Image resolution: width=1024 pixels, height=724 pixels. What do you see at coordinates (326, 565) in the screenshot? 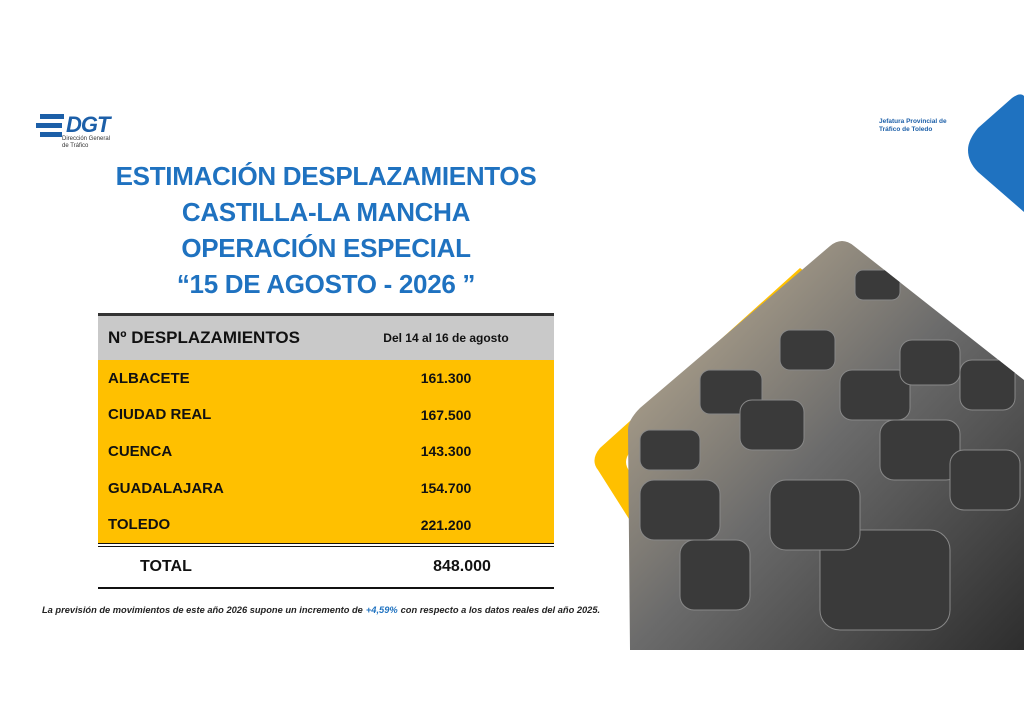
I see `table-total: TOTAL 848.000` at bounding box center [326, 565].